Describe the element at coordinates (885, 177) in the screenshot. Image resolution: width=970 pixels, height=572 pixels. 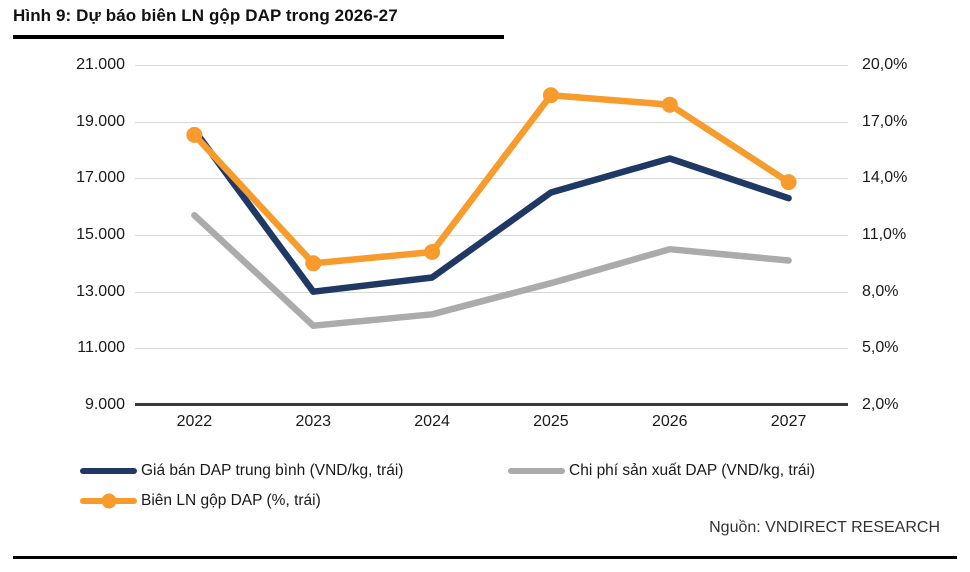
I see `right-axis-tick-label: 14,0%` at that location.